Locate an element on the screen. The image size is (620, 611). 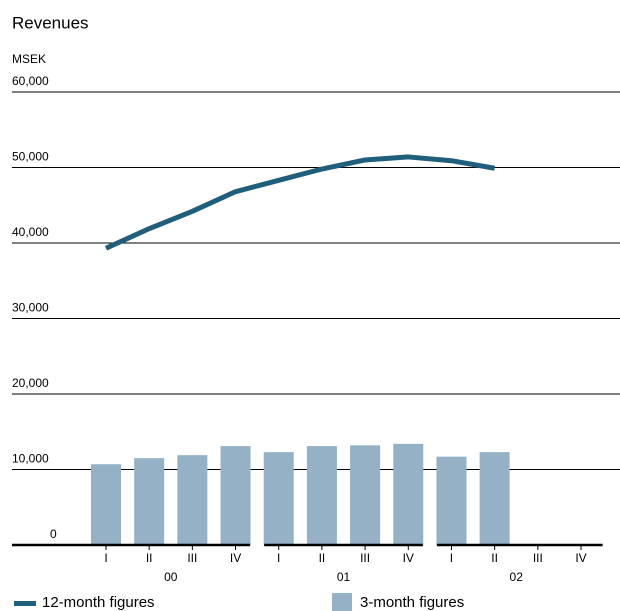
group-label: 02 is located at coordinates (517, 577).